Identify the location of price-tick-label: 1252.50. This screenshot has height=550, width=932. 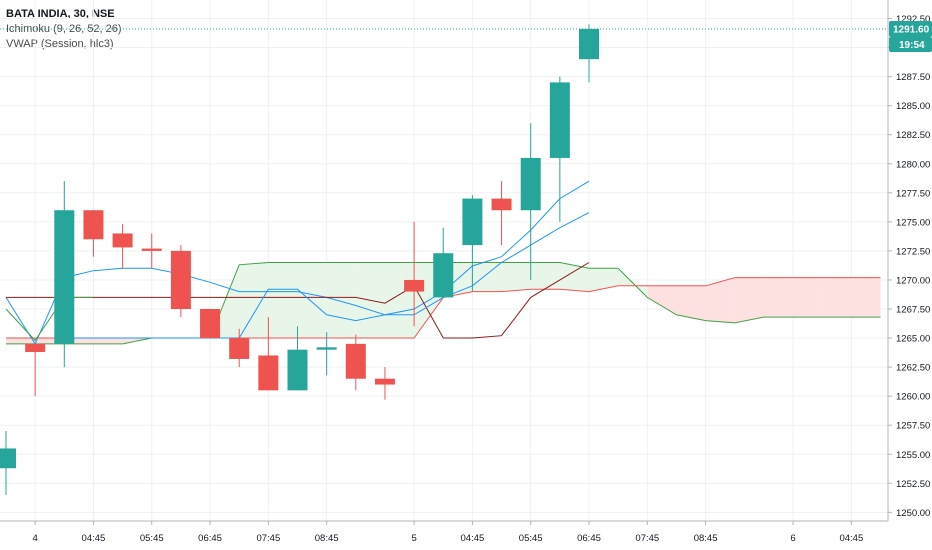
(913, 484).